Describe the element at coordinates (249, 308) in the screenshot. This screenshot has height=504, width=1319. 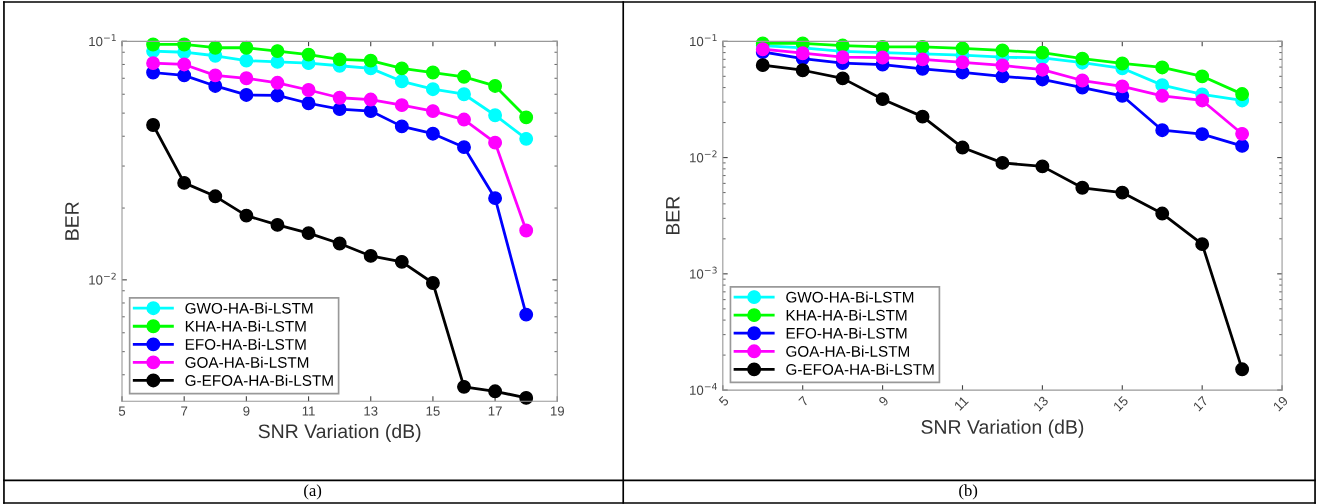
I see `legend-label: GWO-HA-Bi-LSTM` at that location.